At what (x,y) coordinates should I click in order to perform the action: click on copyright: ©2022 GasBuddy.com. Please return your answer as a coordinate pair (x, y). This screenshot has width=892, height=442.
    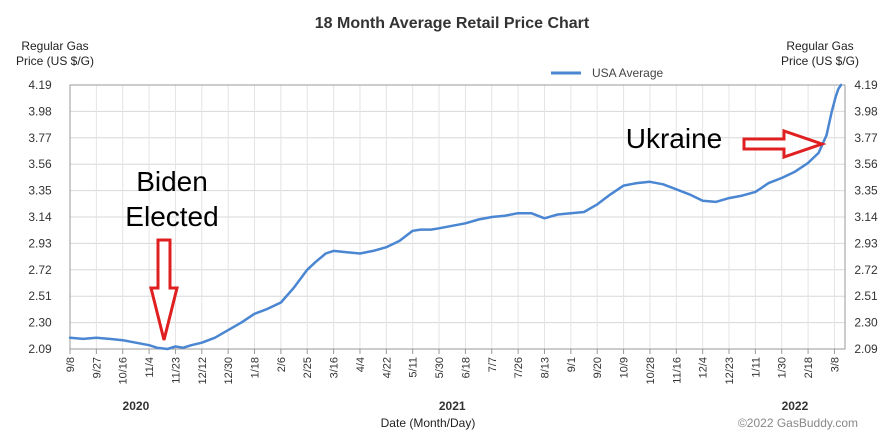
    Looking at the image, I should click on (798, 423).